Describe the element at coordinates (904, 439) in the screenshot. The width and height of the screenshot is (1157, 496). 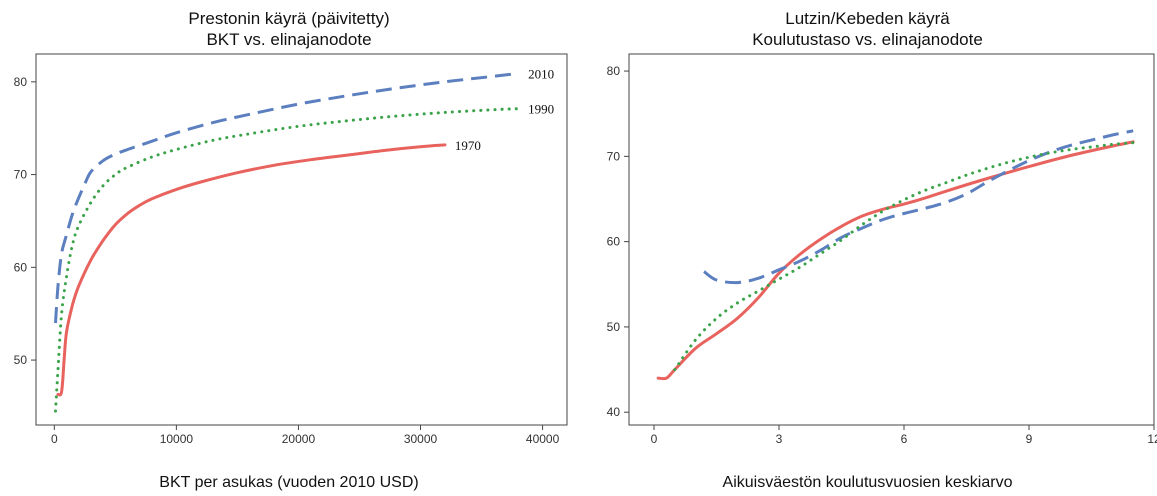
I see `x-tick-label: 6` at that location.